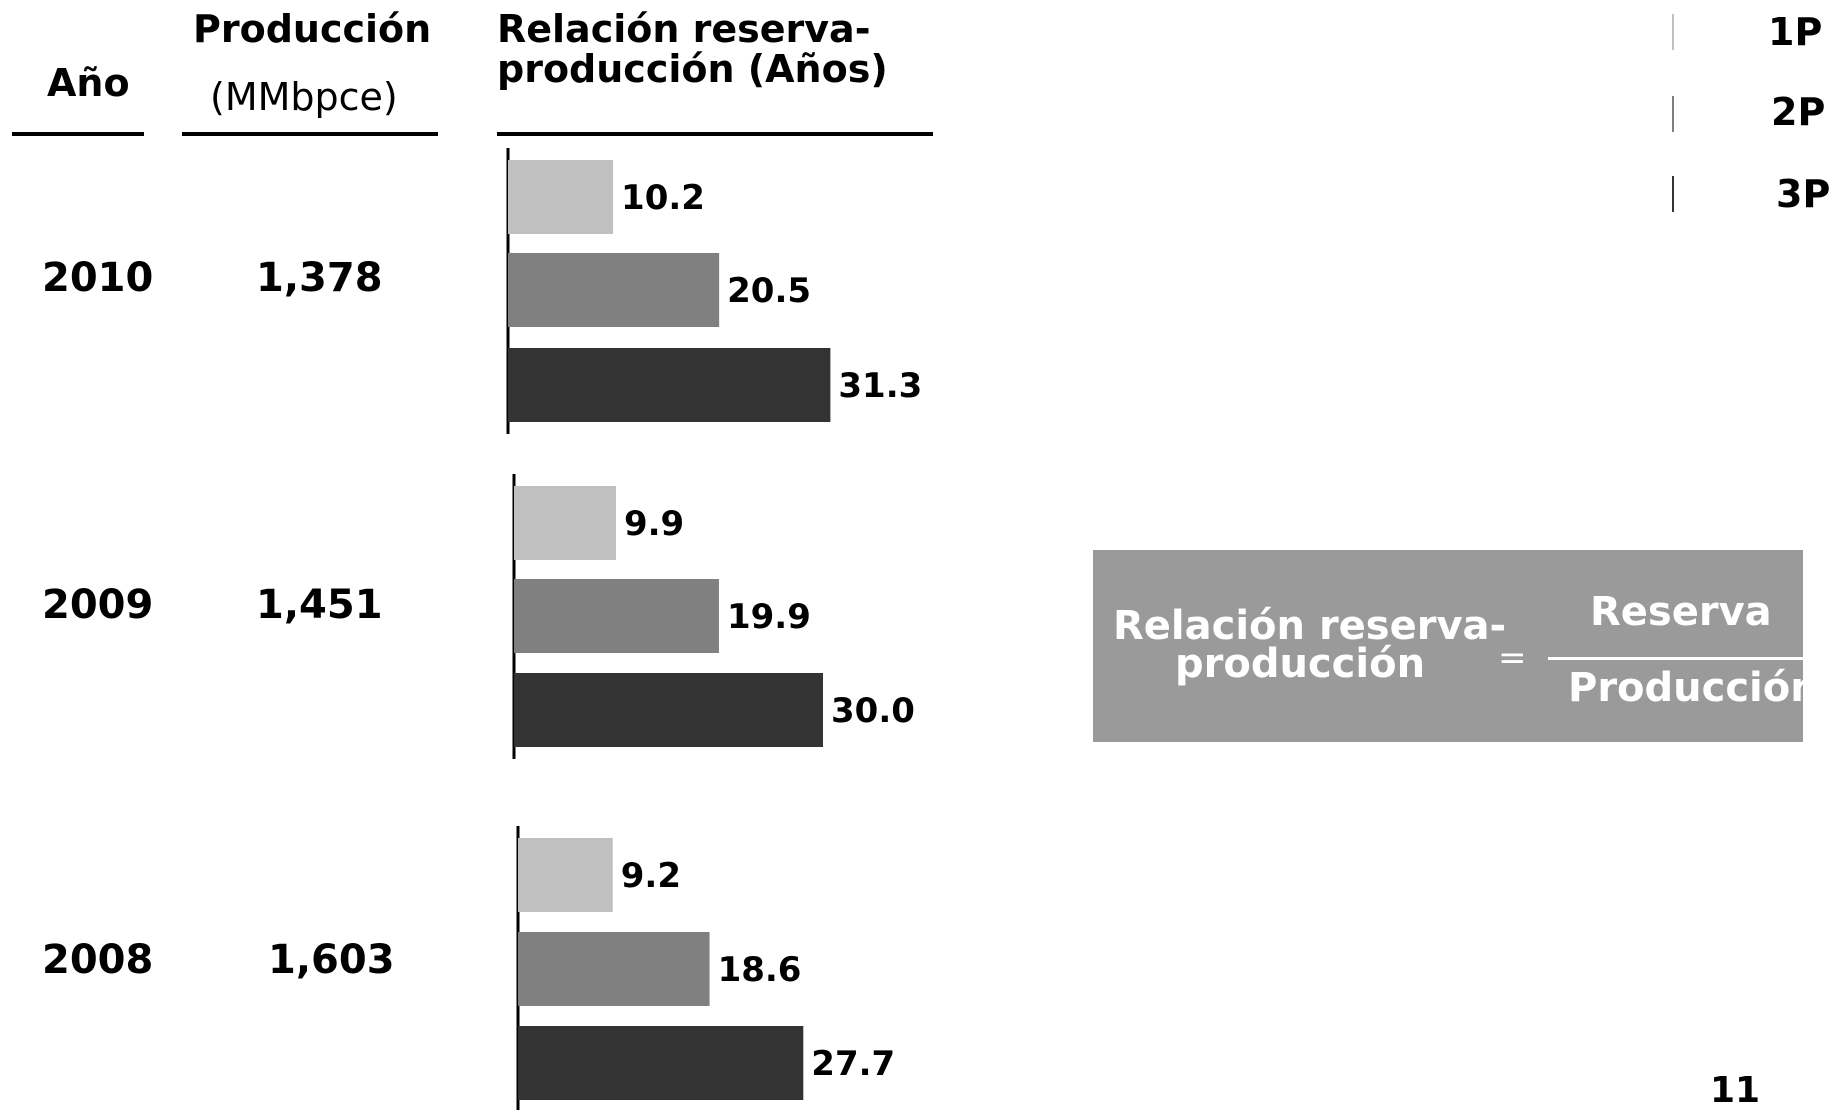 This screenshot has width=1830, height=1111. What do you see at coordinates (1681, 612) in the screenshot?
I see `formula-numerator: Reserva` at bounding box center [1681, 612].